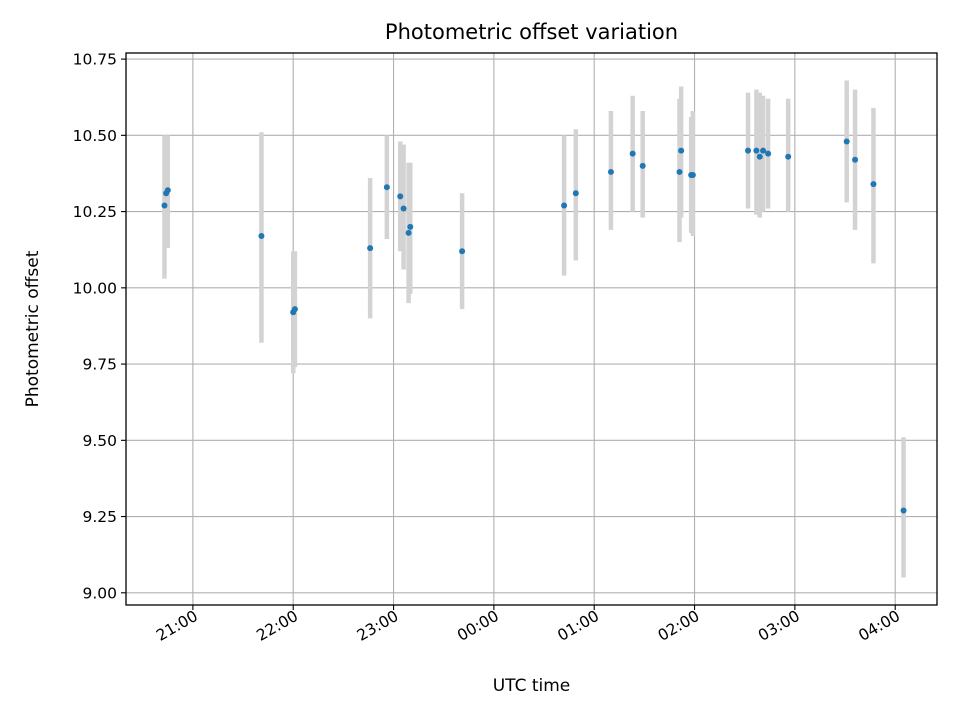  I want to click on y-tick-label: 9.75, so click(99, 365).